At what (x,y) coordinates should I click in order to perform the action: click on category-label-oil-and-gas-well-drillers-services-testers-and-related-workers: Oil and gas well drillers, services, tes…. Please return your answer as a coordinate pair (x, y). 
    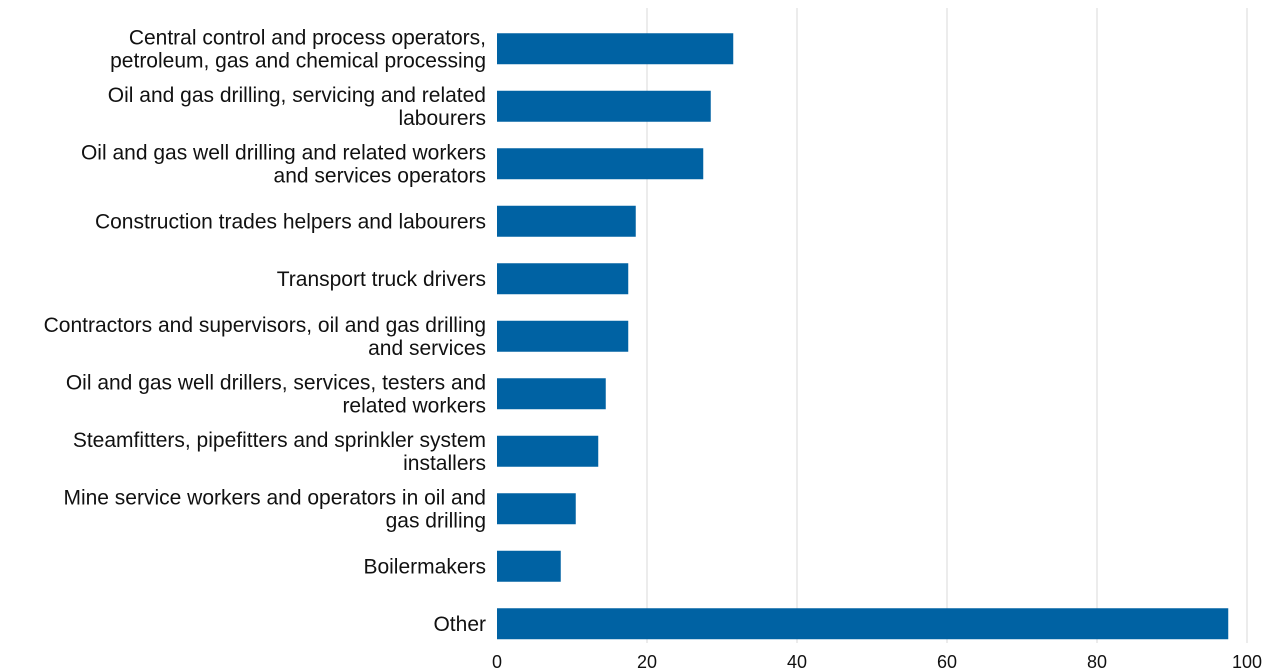
    Looking at the image, I should click on (276, 394).